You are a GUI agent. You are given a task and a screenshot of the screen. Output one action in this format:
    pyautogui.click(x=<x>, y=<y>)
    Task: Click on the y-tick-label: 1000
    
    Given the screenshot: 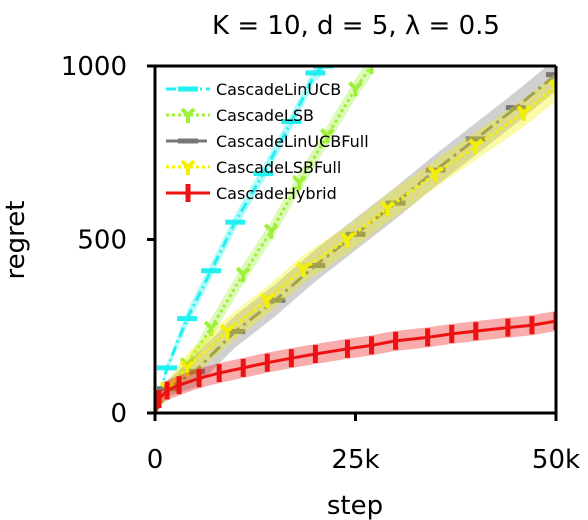 What is the action you would take?
    pyautogui.click(x=94, y=67)
    